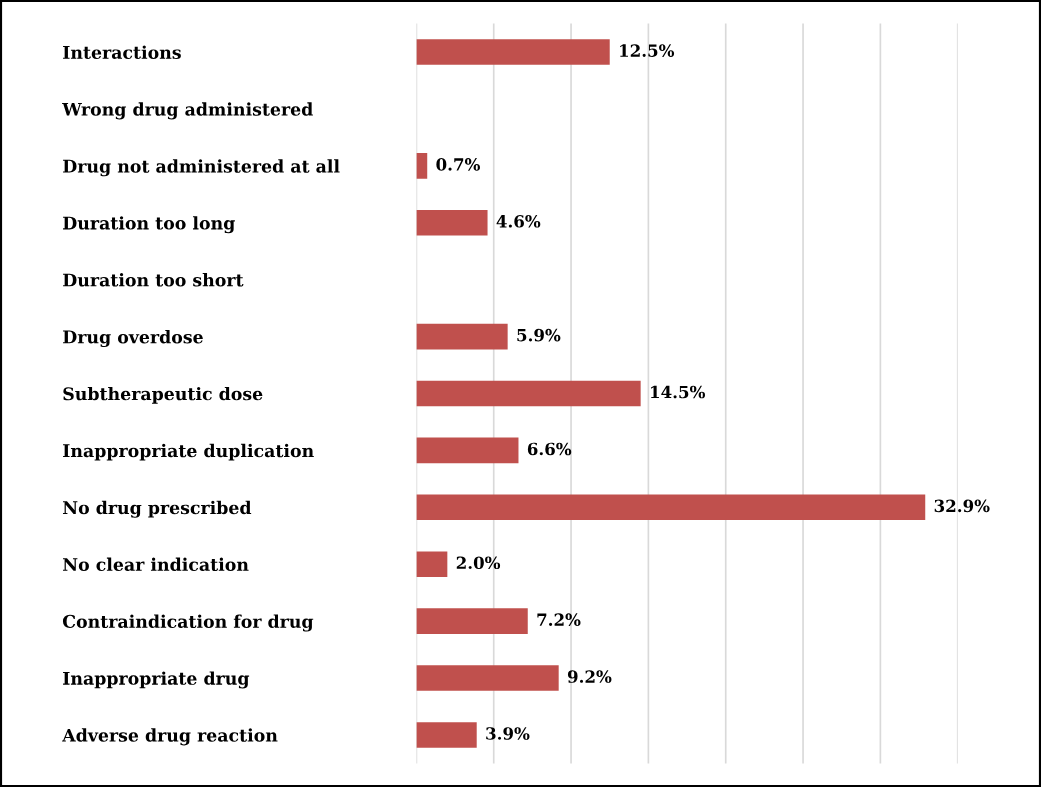 This screenshot has height=787, width=1041. What do you see at coordinates (122, 52) in the screenshot?
I see `y-tick-label: Interactions` at bounding box center [122, 52].